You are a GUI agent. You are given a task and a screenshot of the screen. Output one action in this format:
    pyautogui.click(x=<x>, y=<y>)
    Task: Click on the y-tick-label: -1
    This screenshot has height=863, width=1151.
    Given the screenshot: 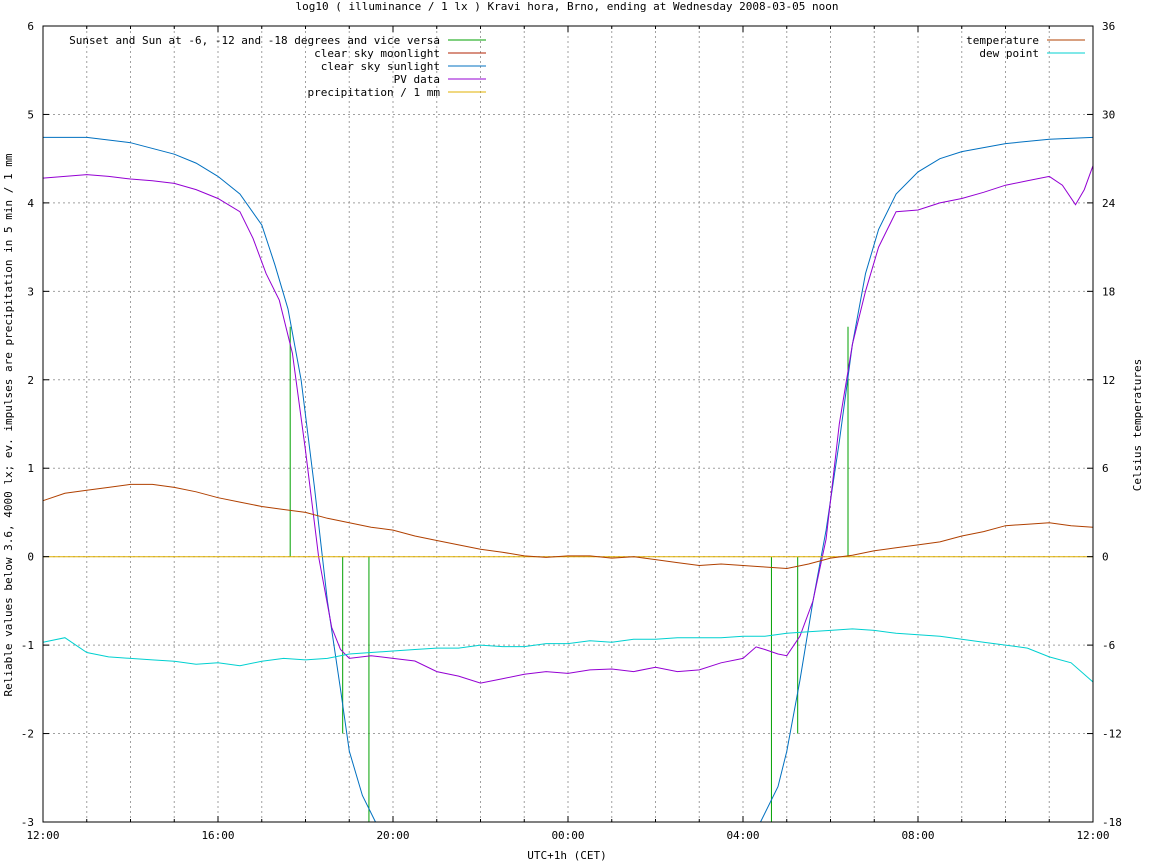 What is the action you would take?
    pyautogui.click(x=27, y=645)
    